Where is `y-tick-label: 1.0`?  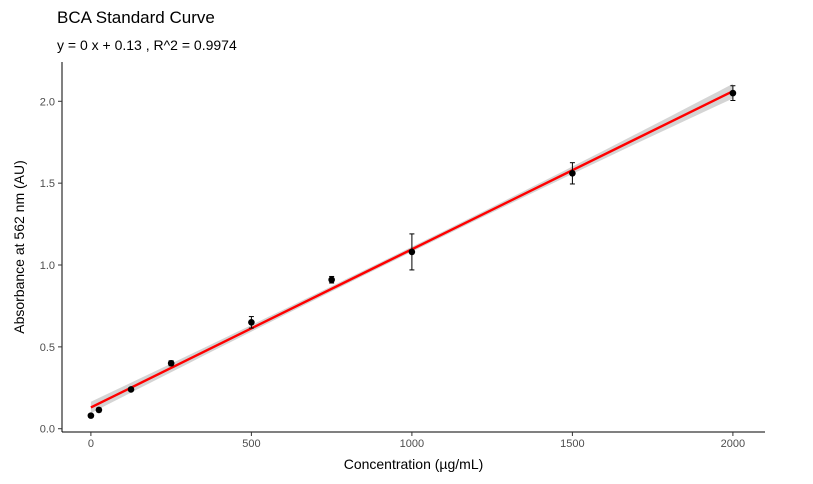
y-tick-label: 1.0 is located at coordinates (47, 266).